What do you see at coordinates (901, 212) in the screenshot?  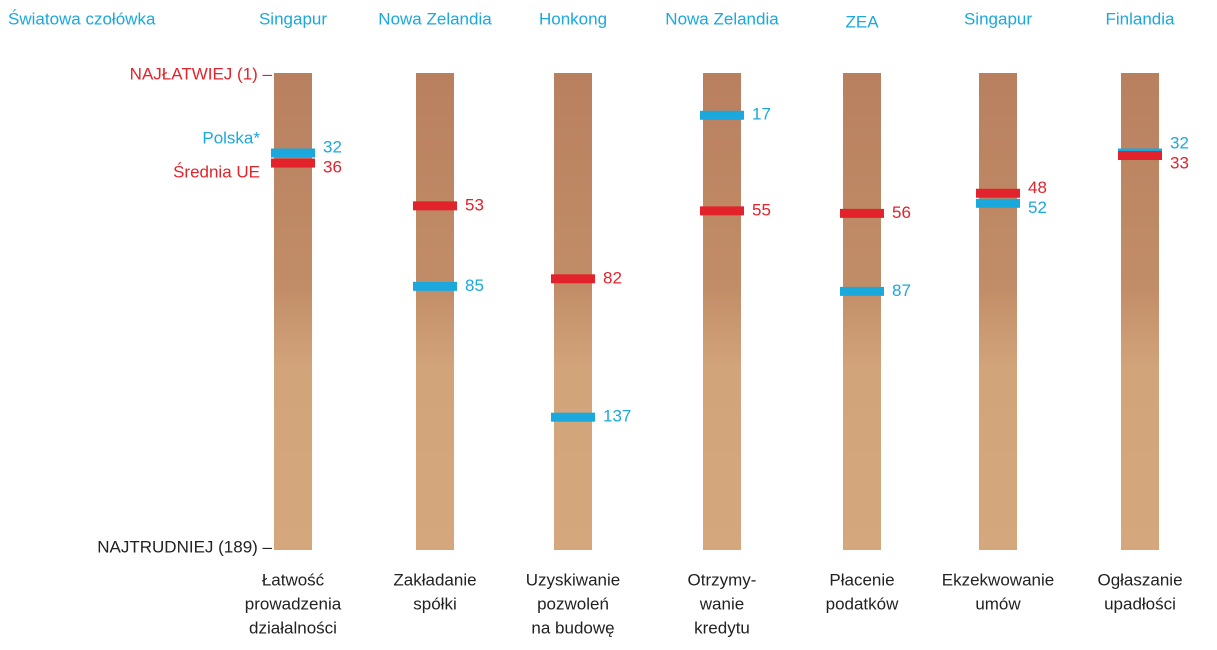 I see `value-label: 56` at bounding box center [901, 212].